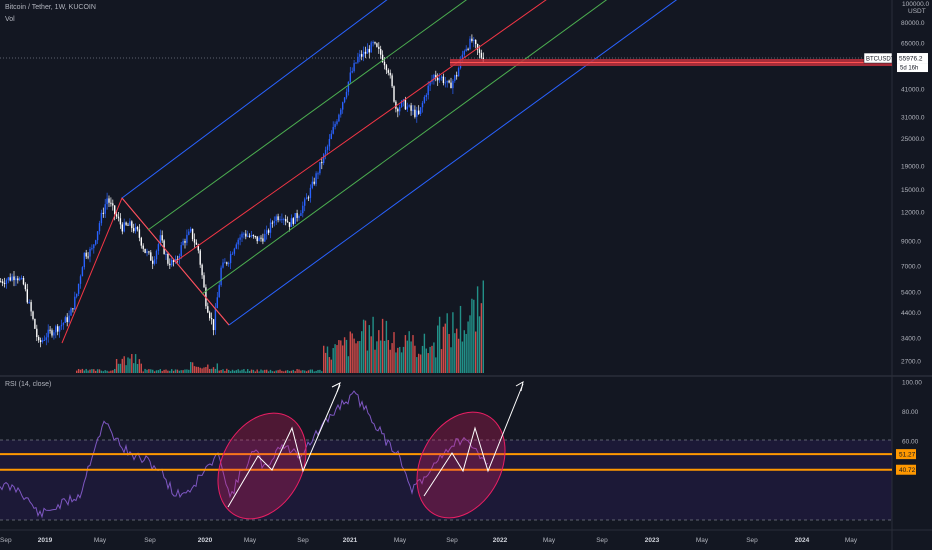  Describe the element at coordinates (10, 19) in the screenshot. I see `volume-legend: Vol` at that location.